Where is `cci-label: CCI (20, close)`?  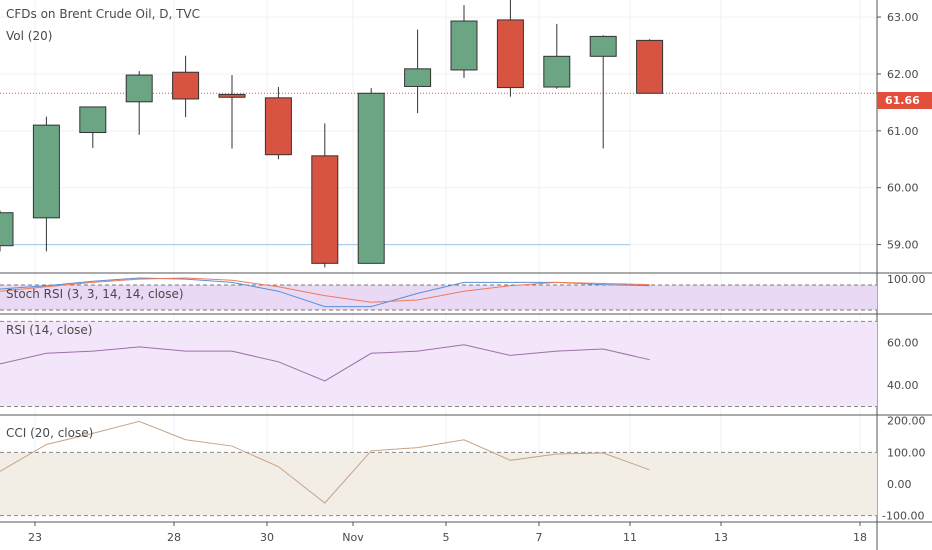
cci-label: CCI (20, close) is located at coordinates (50, 433).